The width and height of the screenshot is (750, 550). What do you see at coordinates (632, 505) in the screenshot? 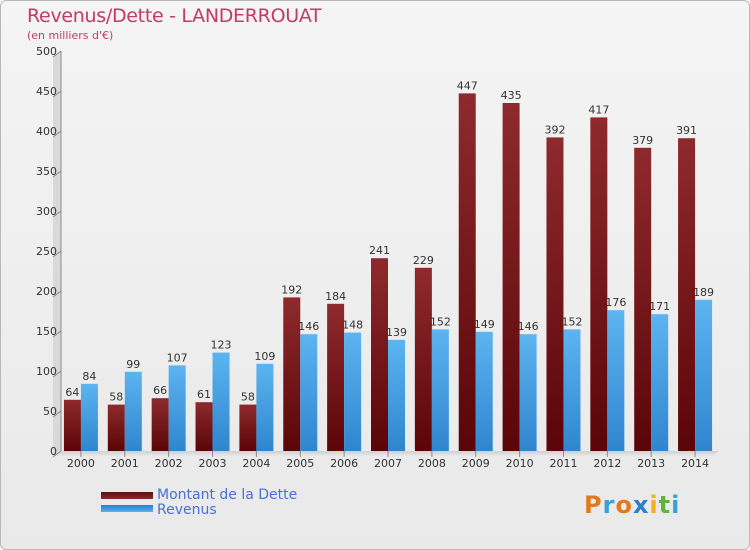
I see `proxiti-logo: Proxiti` at bounding box center [632, 505].